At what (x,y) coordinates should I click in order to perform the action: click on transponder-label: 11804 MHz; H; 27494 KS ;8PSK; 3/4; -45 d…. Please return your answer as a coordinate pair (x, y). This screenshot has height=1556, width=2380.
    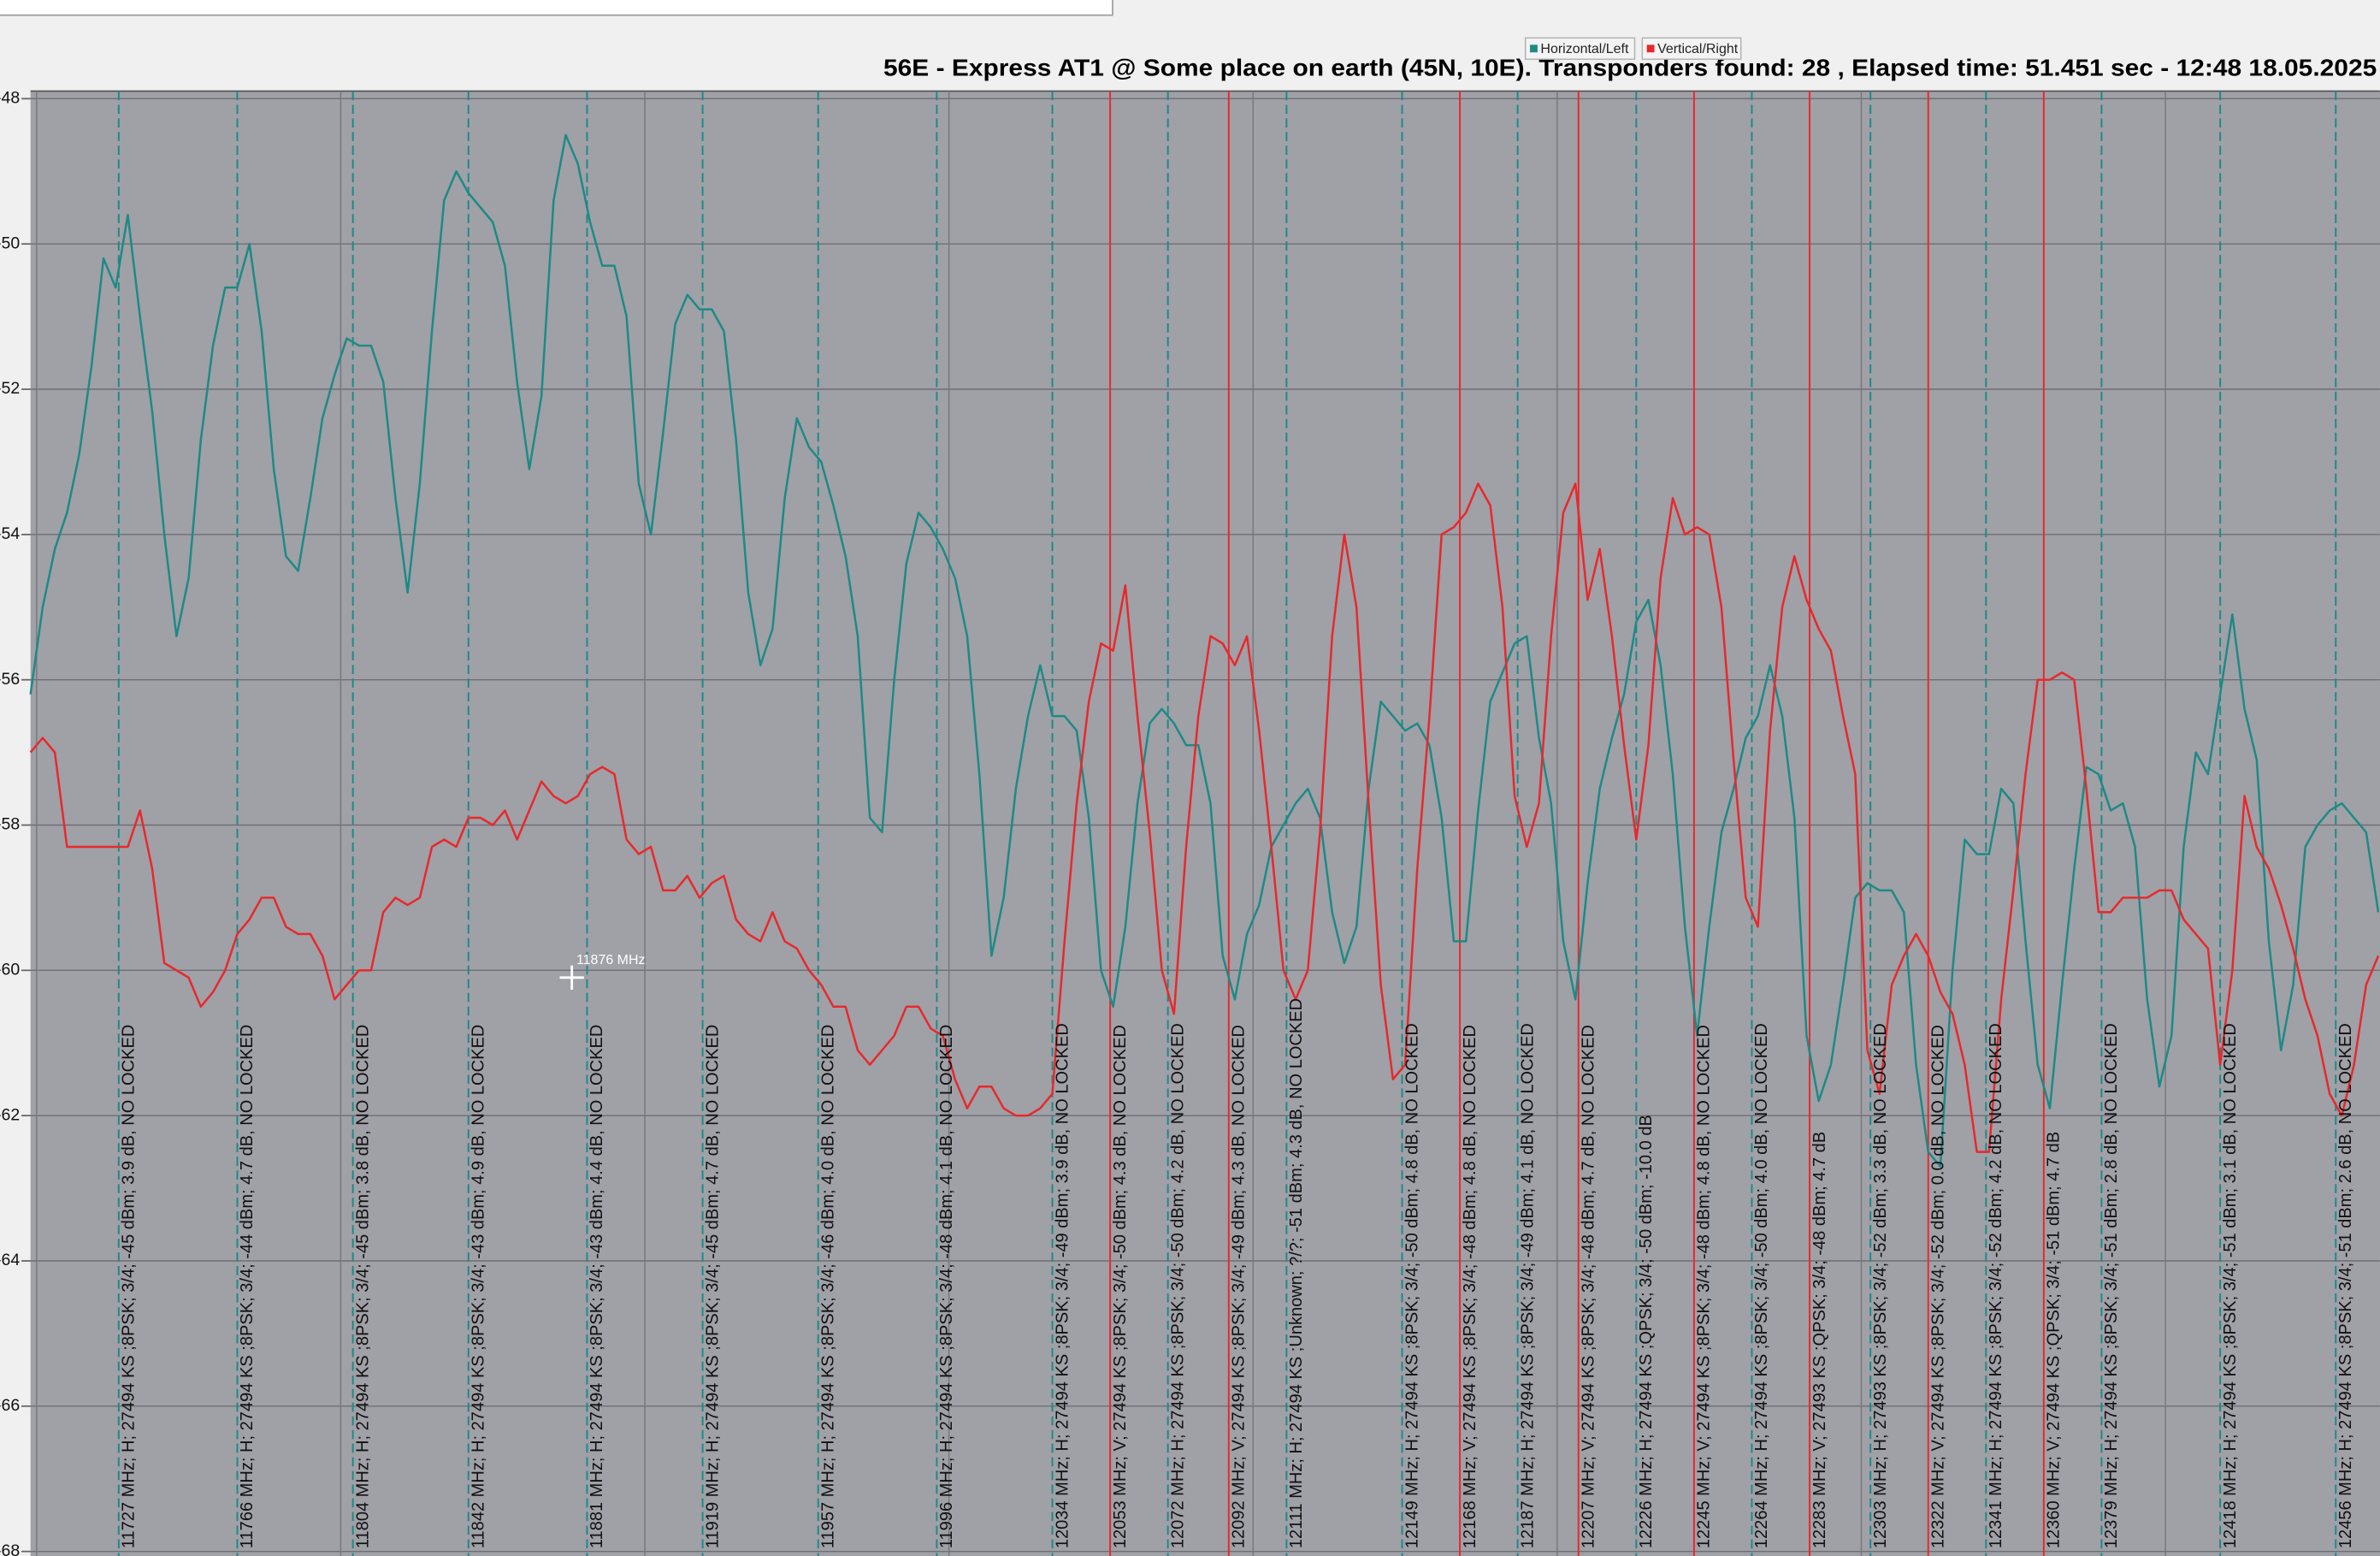
    Looking at the image, I should click on (362, 1286).